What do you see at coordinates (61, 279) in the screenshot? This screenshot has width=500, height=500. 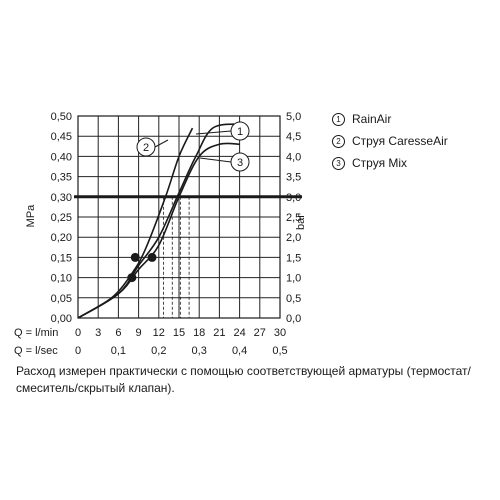 I see `y-left-tick-label: 0,10` at bounding box center [61, 279].